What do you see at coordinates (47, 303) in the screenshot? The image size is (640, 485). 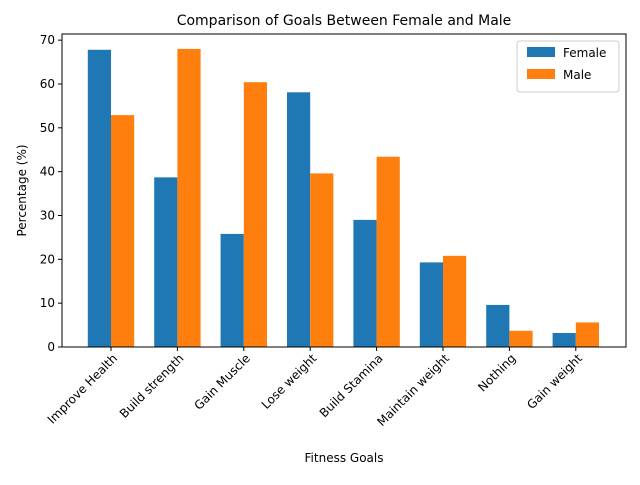 I see `y-tick-label: 10` at bounding box center [47, 303].